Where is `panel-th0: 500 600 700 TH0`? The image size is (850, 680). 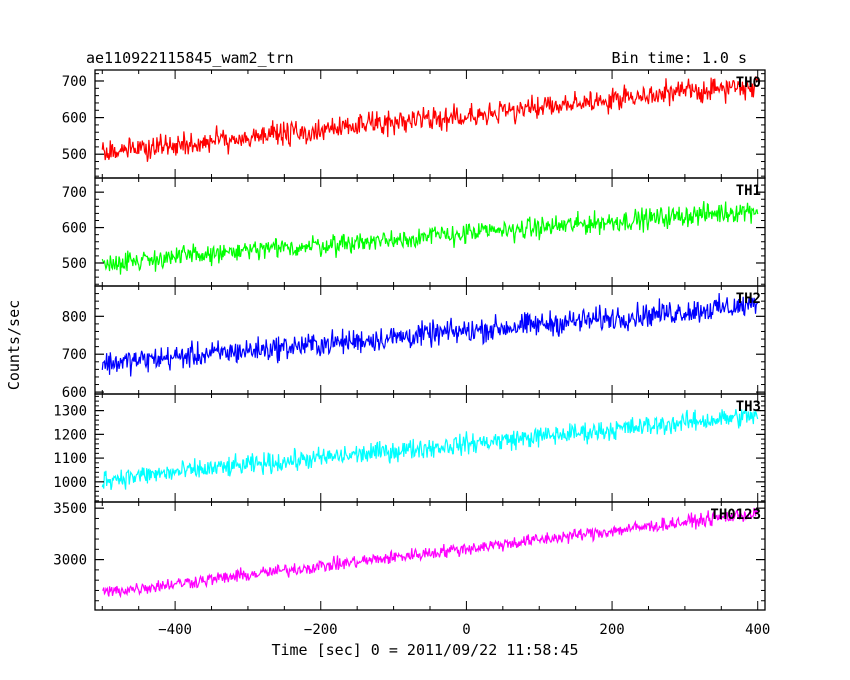
panel-th0: 500 600 700 TH0 is located at coordinates (414, 124).